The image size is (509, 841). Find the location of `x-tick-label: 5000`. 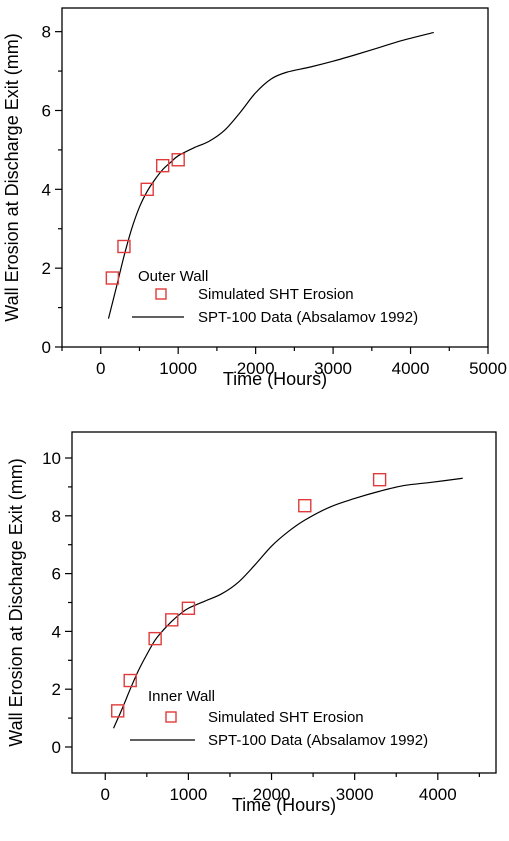

x-tick-label: 5000 is located at coordinates (488, 368).